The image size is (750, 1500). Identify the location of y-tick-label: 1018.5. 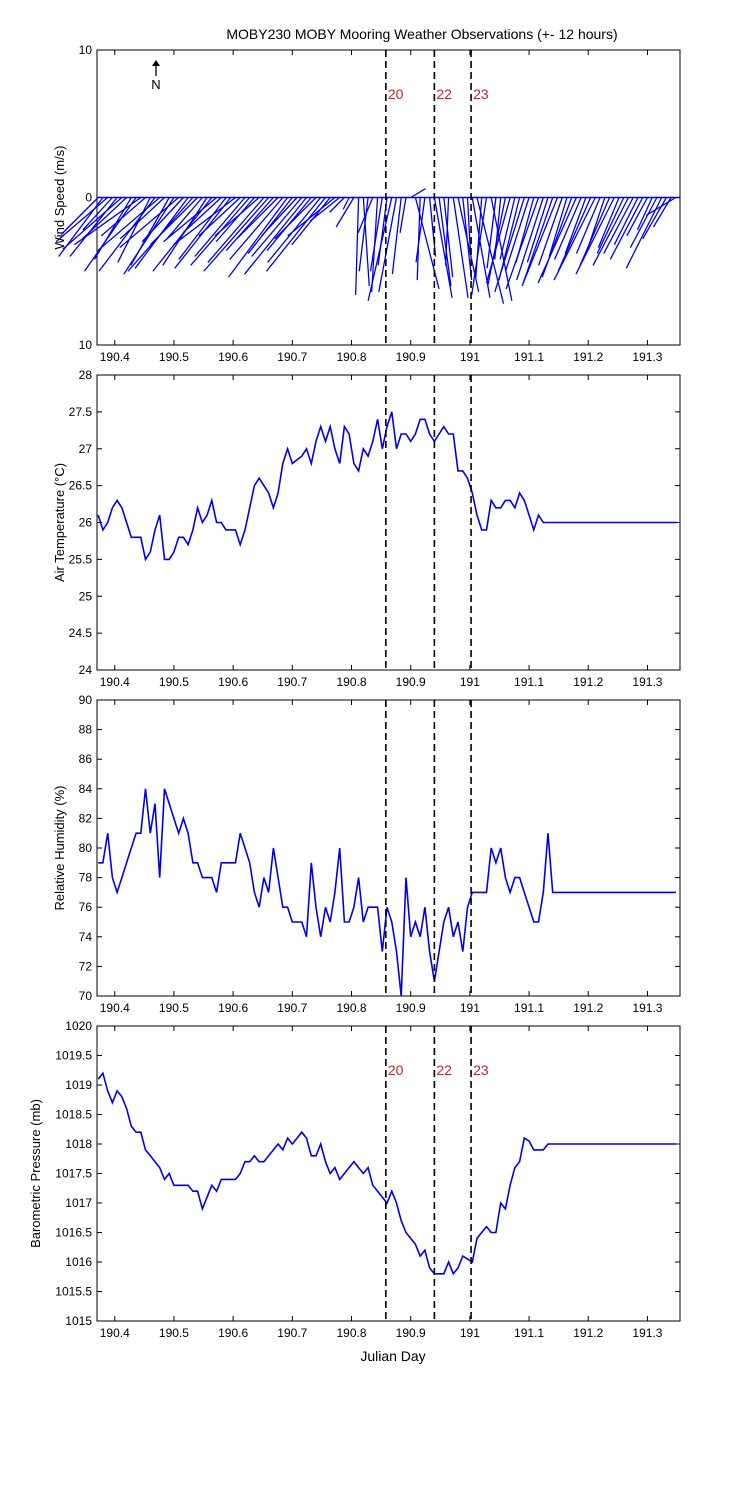
(73, 1115).